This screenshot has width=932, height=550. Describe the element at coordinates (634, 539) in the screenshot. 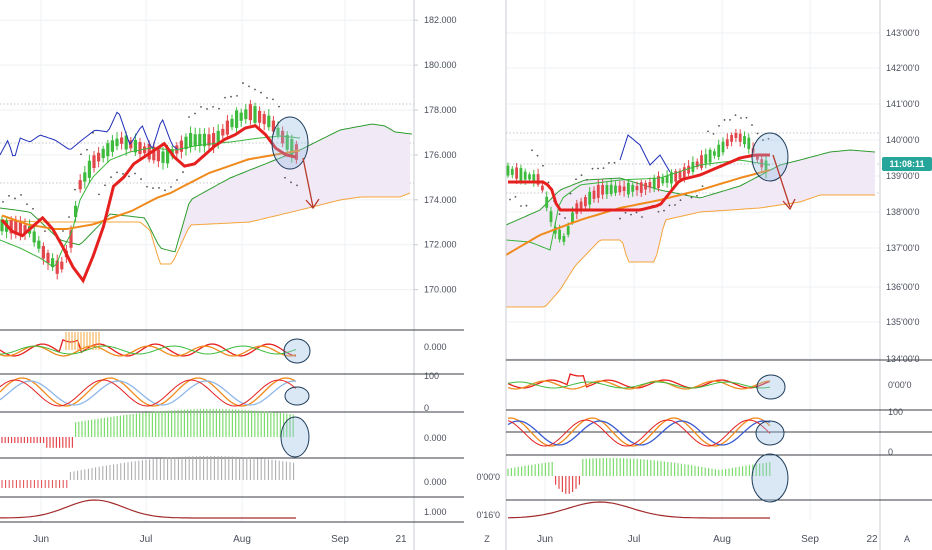

I see `right-month-label: Jul` at that location.